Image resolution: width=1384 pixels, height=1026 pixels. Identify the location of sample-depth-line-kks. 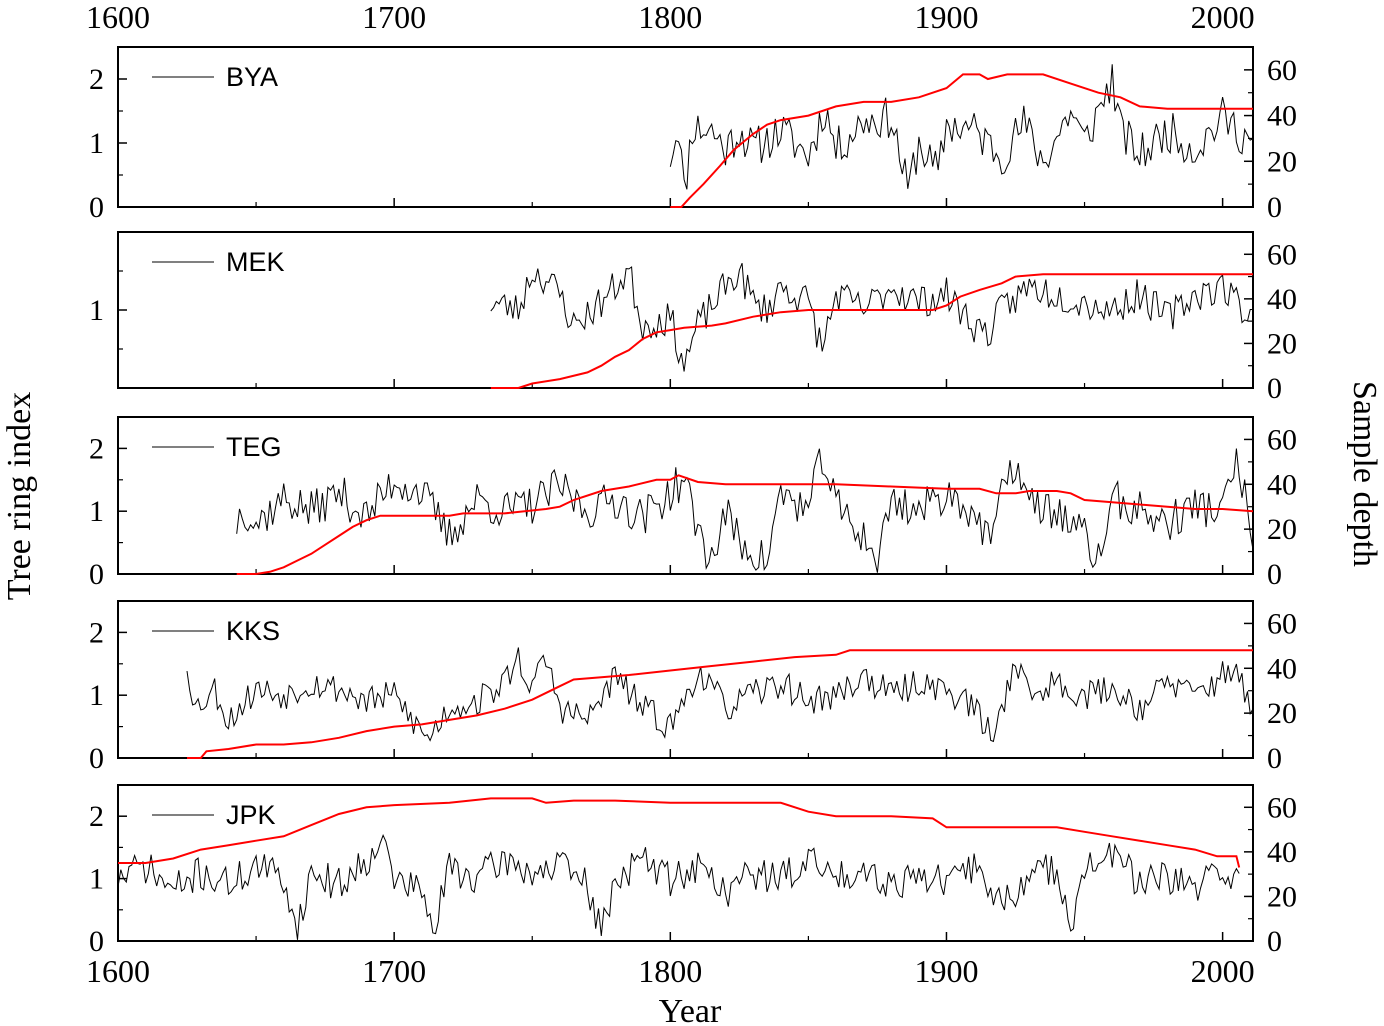
(720, 704).